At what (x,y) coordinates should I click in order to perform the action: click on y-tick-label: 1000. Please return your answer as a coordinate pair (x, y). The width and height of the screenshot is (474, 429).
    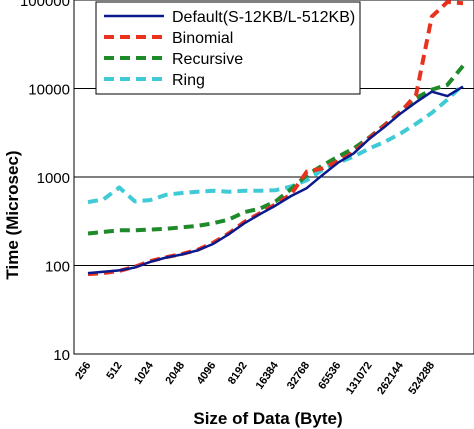
    Looking at the image, I should click on (53, 178).